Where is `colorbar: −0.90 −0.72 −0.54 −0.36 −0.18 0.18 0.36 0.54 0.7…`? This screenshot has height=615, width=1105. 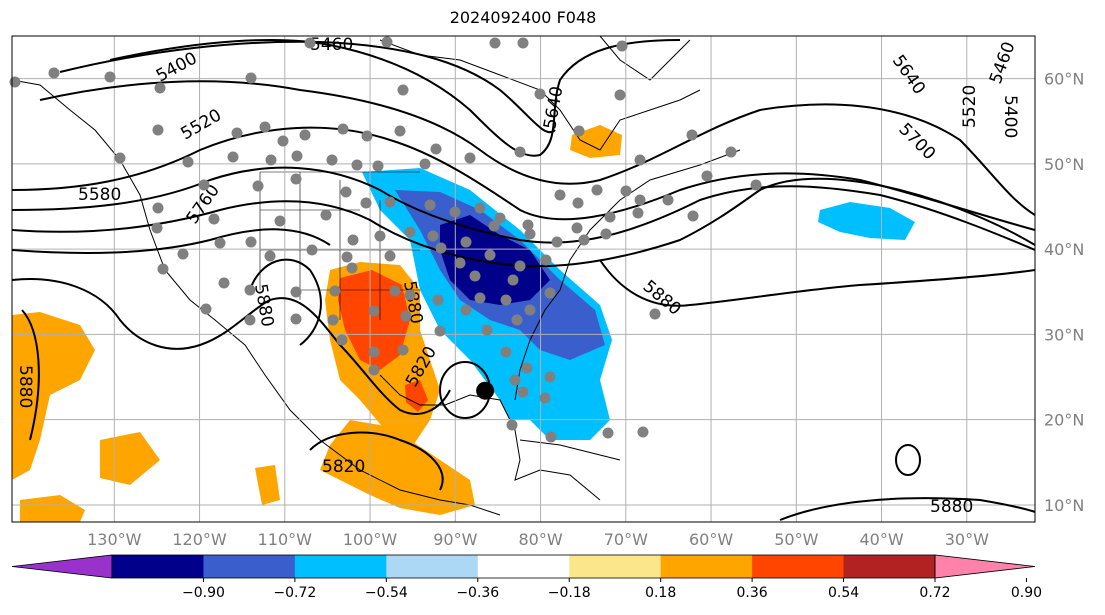 colorbar: −0.90 −0.72 −0.54 −0.36 −0.18 0.18 0.36 0.54 0.7… is located at coordinates (526, 577).